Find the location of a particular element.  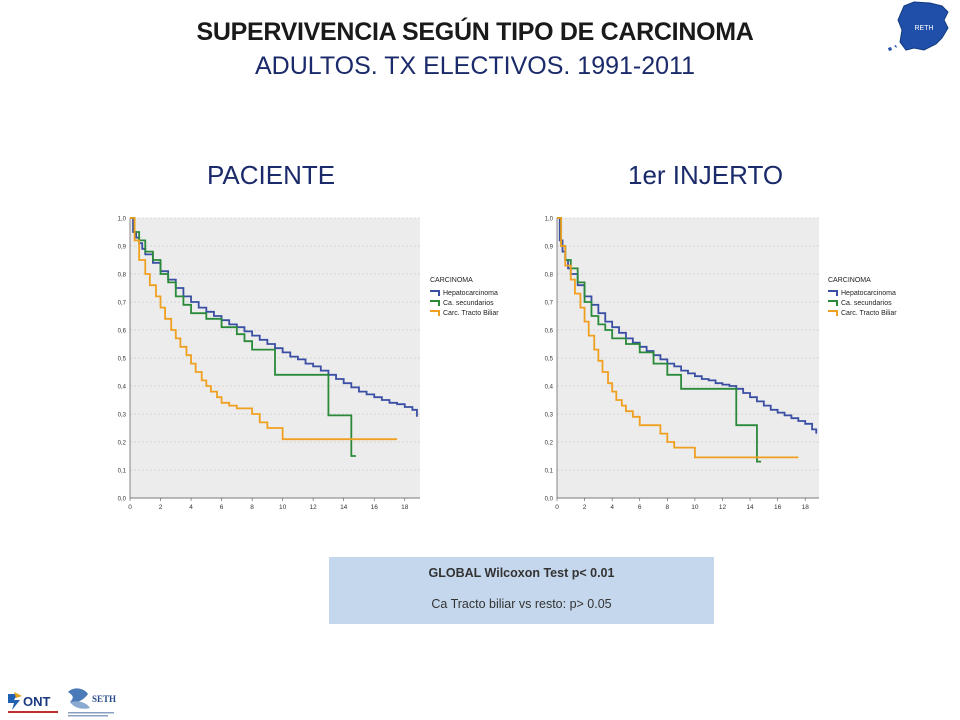

stats-biliar-comparison: Ca Tracto biliar vs resto: p> 0.05 is located at coordinates (521, 604).